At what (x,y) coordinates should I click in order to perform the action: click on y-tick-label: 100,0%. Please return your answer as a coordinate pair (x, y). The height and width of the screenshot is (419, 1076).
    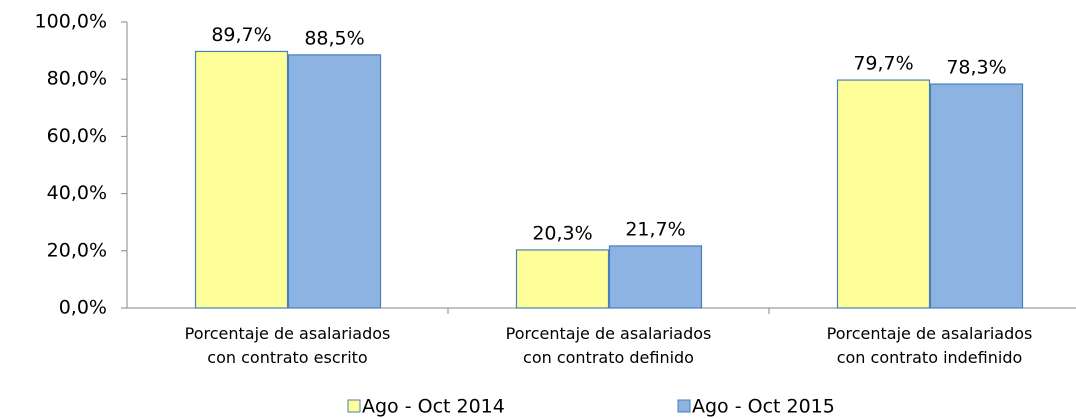
    Looking at the image, I should click on (71, 22).